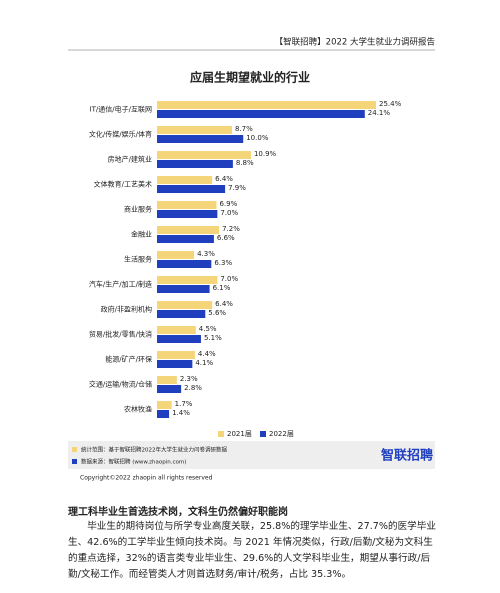 This screenshot has height=593, width=500. I want to click on note: 统计范围：基于智联招聘2022年大学生就业力问卷调研数据, so click(154, 450).